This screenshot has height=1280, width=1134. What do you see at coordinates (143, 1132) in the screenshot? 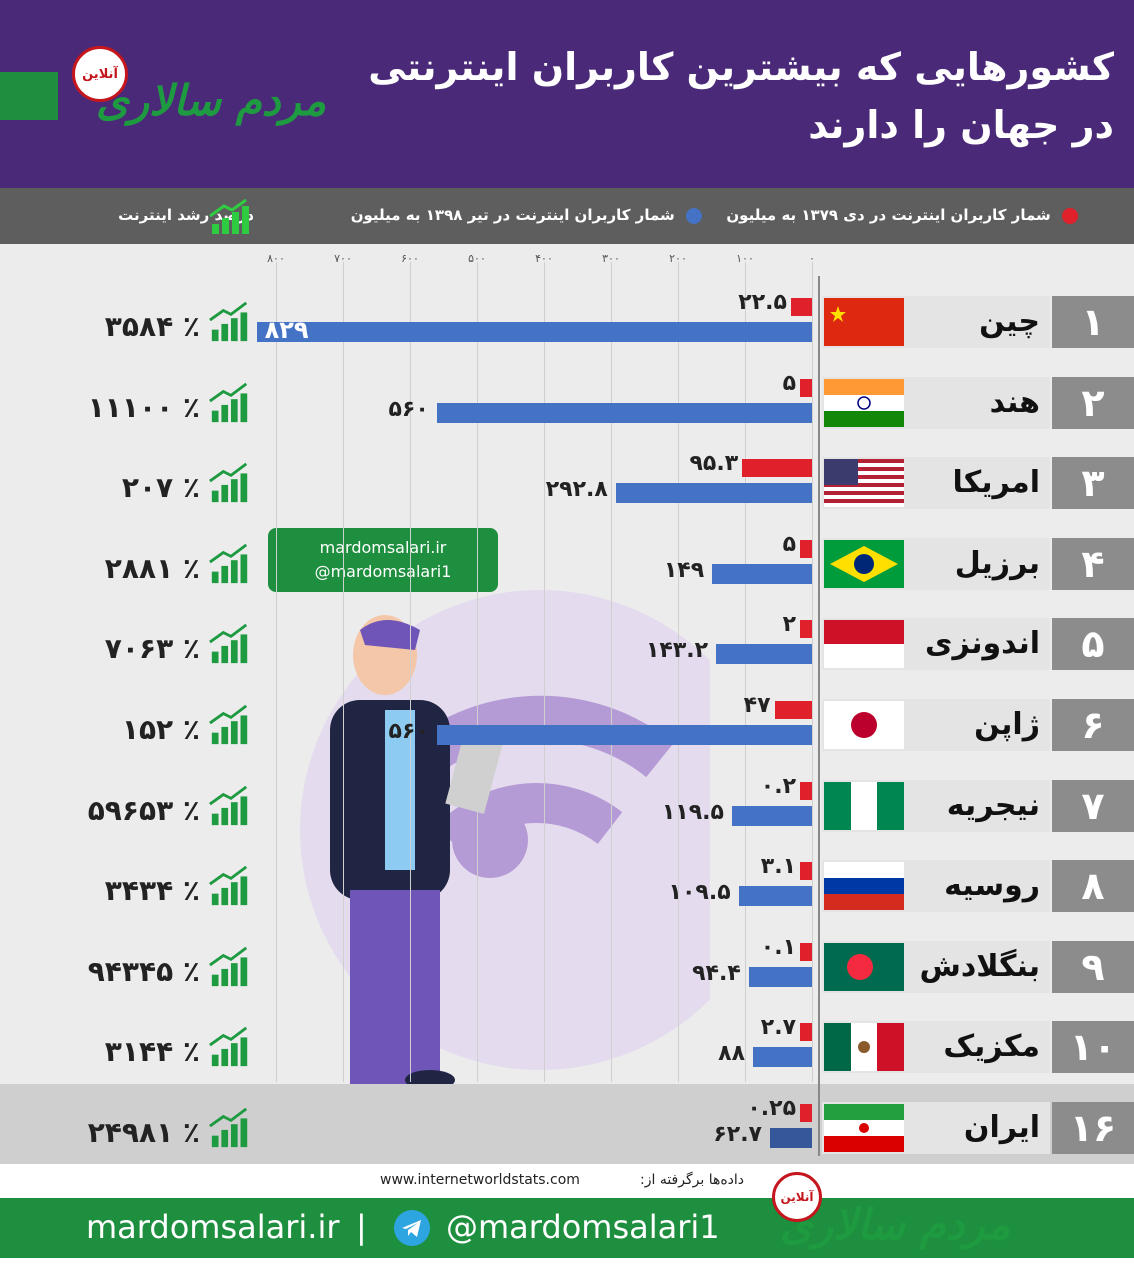
I see `growth-label: ٪ ۲۴۹۸۱` at bounding box center [143, 1132].